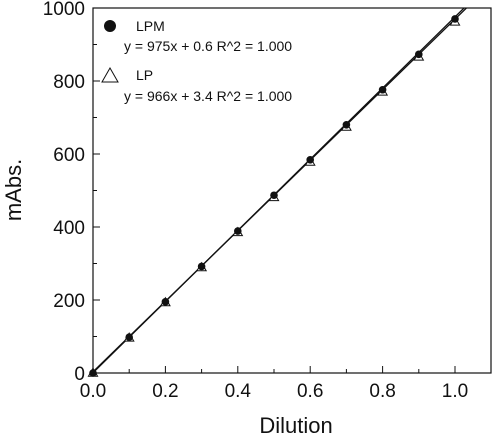 The image size is (494, 436). I want to click on legend-marker-lpm, so click(110, 26).